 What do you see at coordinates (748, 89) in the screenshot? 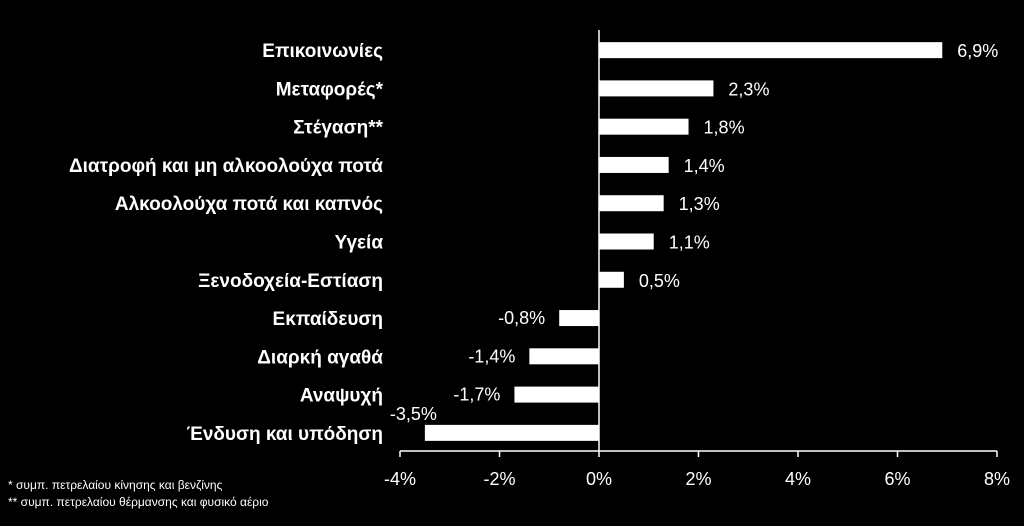
I see `data-label: 2,3%` at bounding box center [748, 89].